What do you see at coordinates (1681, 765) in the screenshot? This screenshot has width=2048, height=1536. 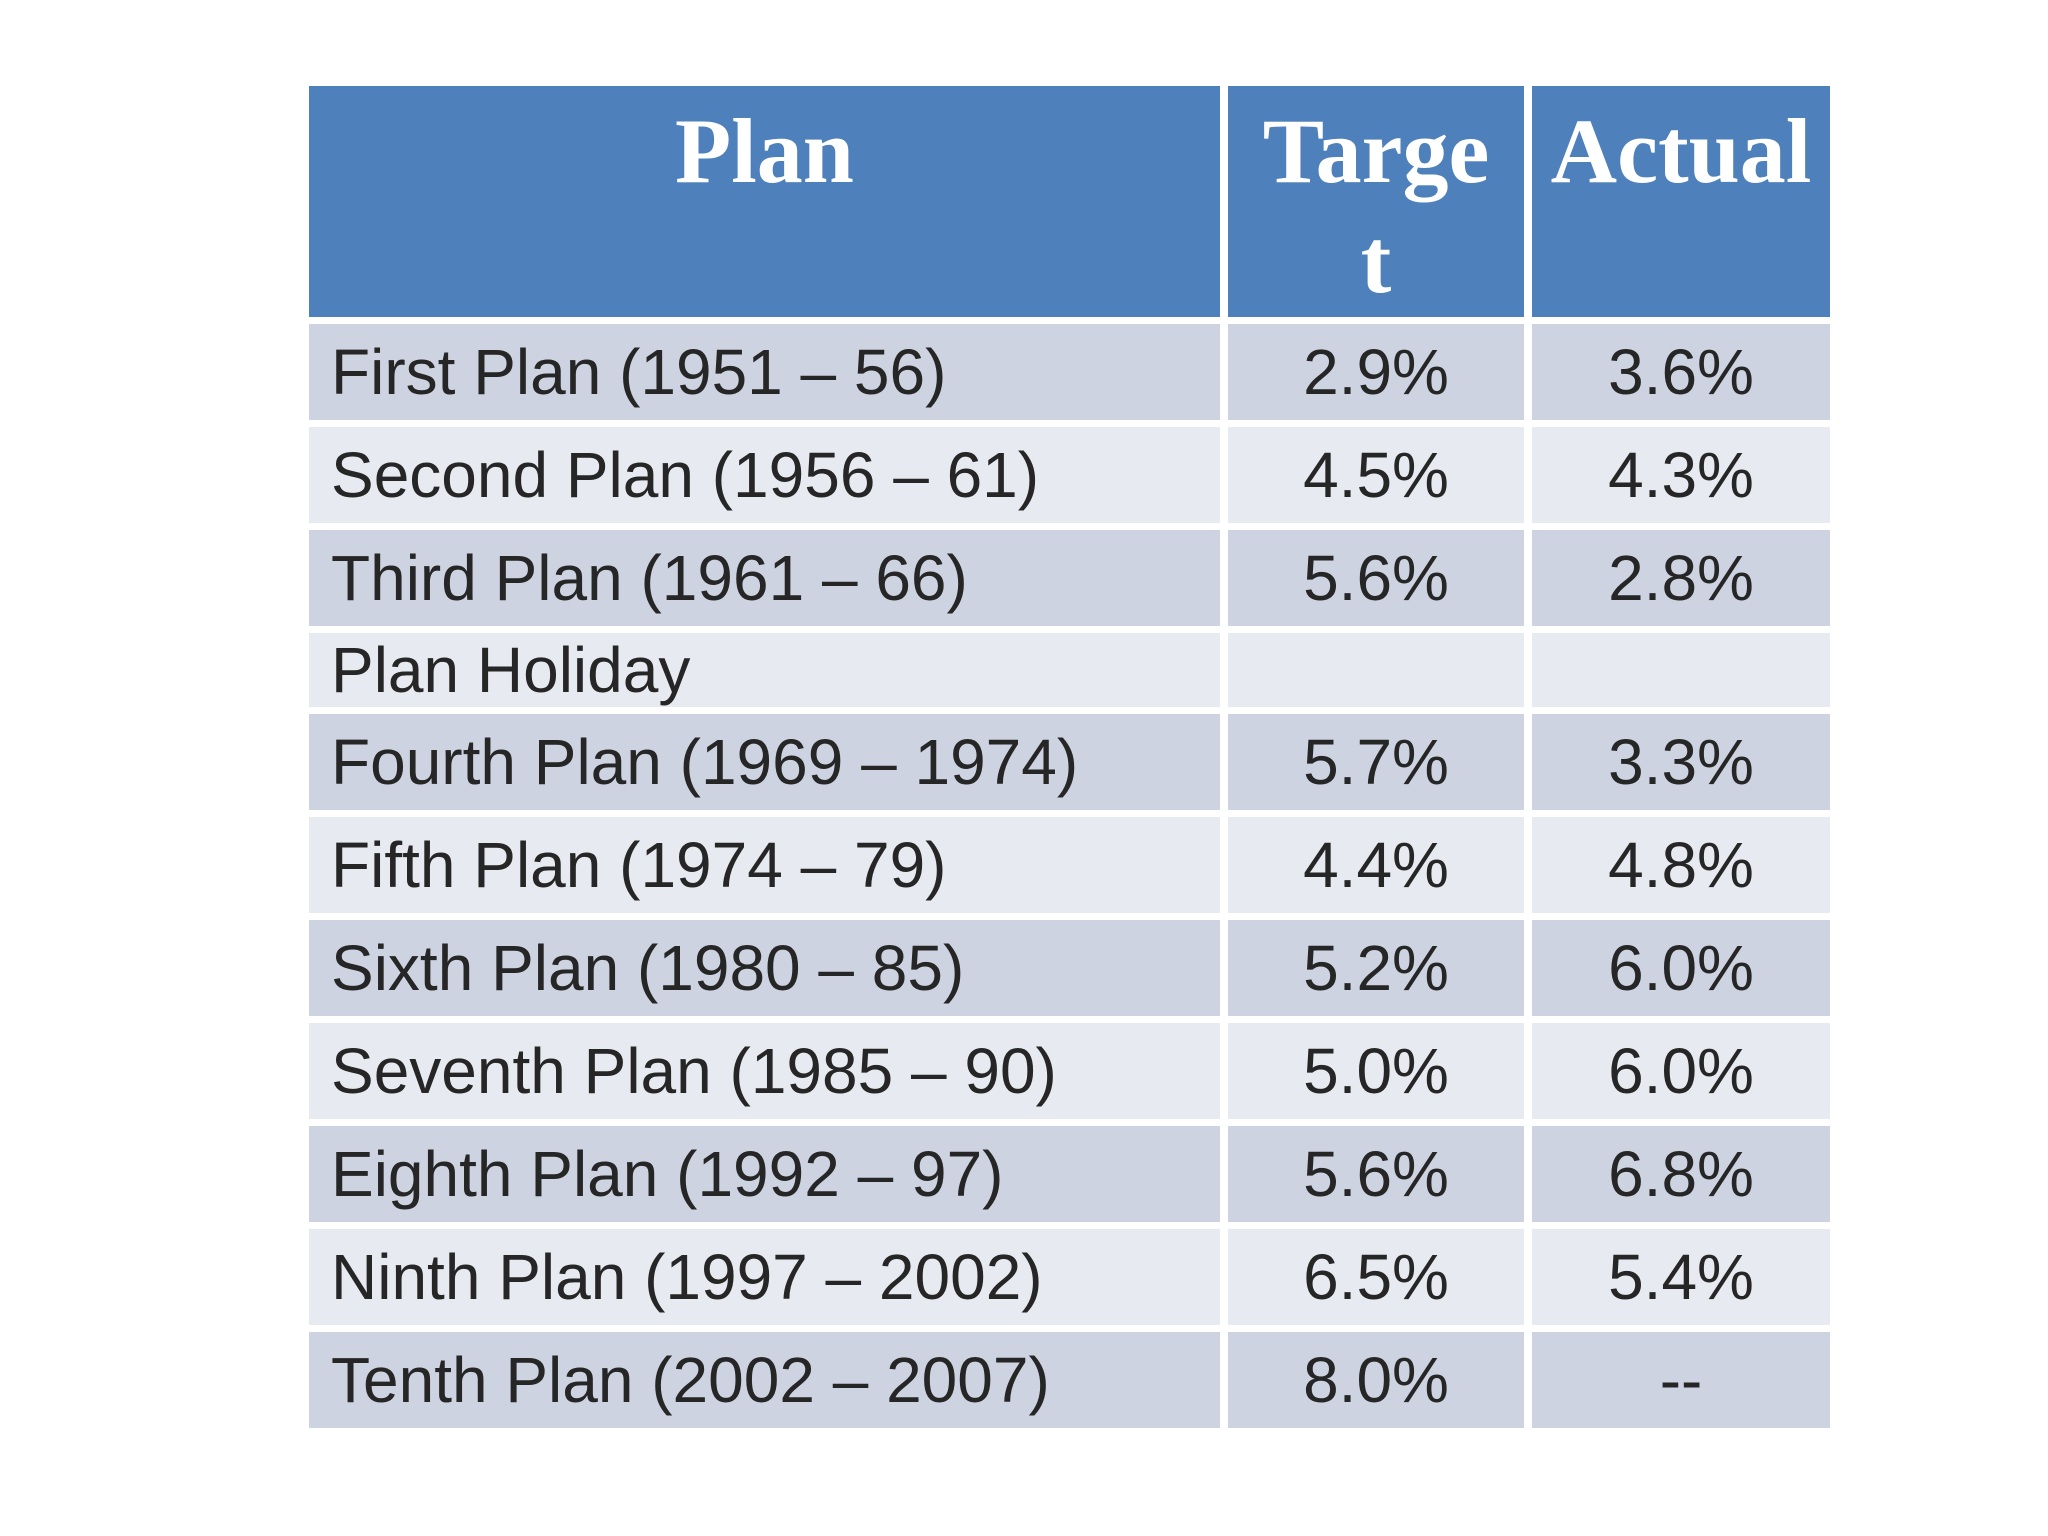 I see `actual-cell: 3.3%` at bounding box center [1681, 765].